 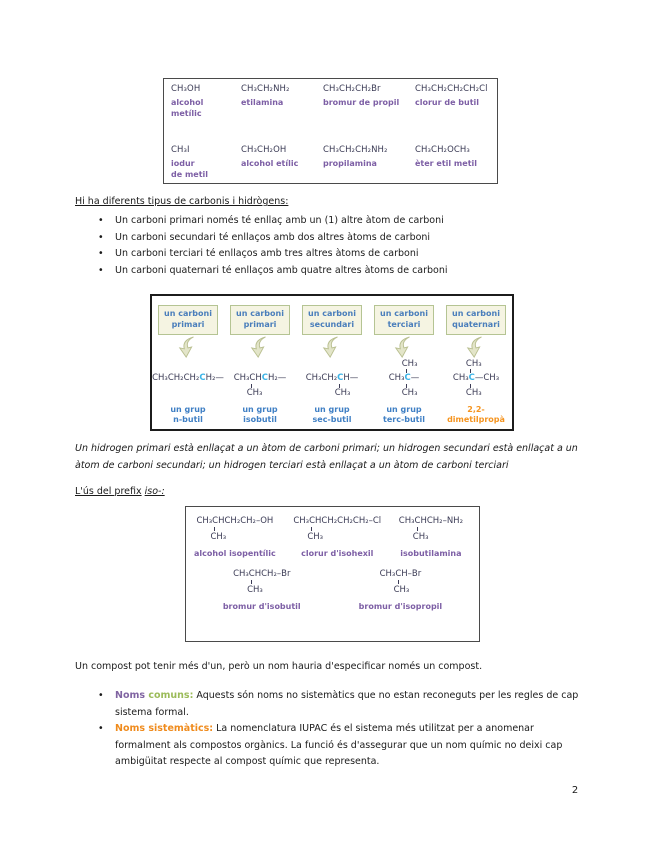 What do you see at coordinates (235, 537) in the screenshot?
I see `structural-formula: CH₃CHCH₂CH₂–OH CH₃ alcohol isopentílic` at bounding box center [235, 537].